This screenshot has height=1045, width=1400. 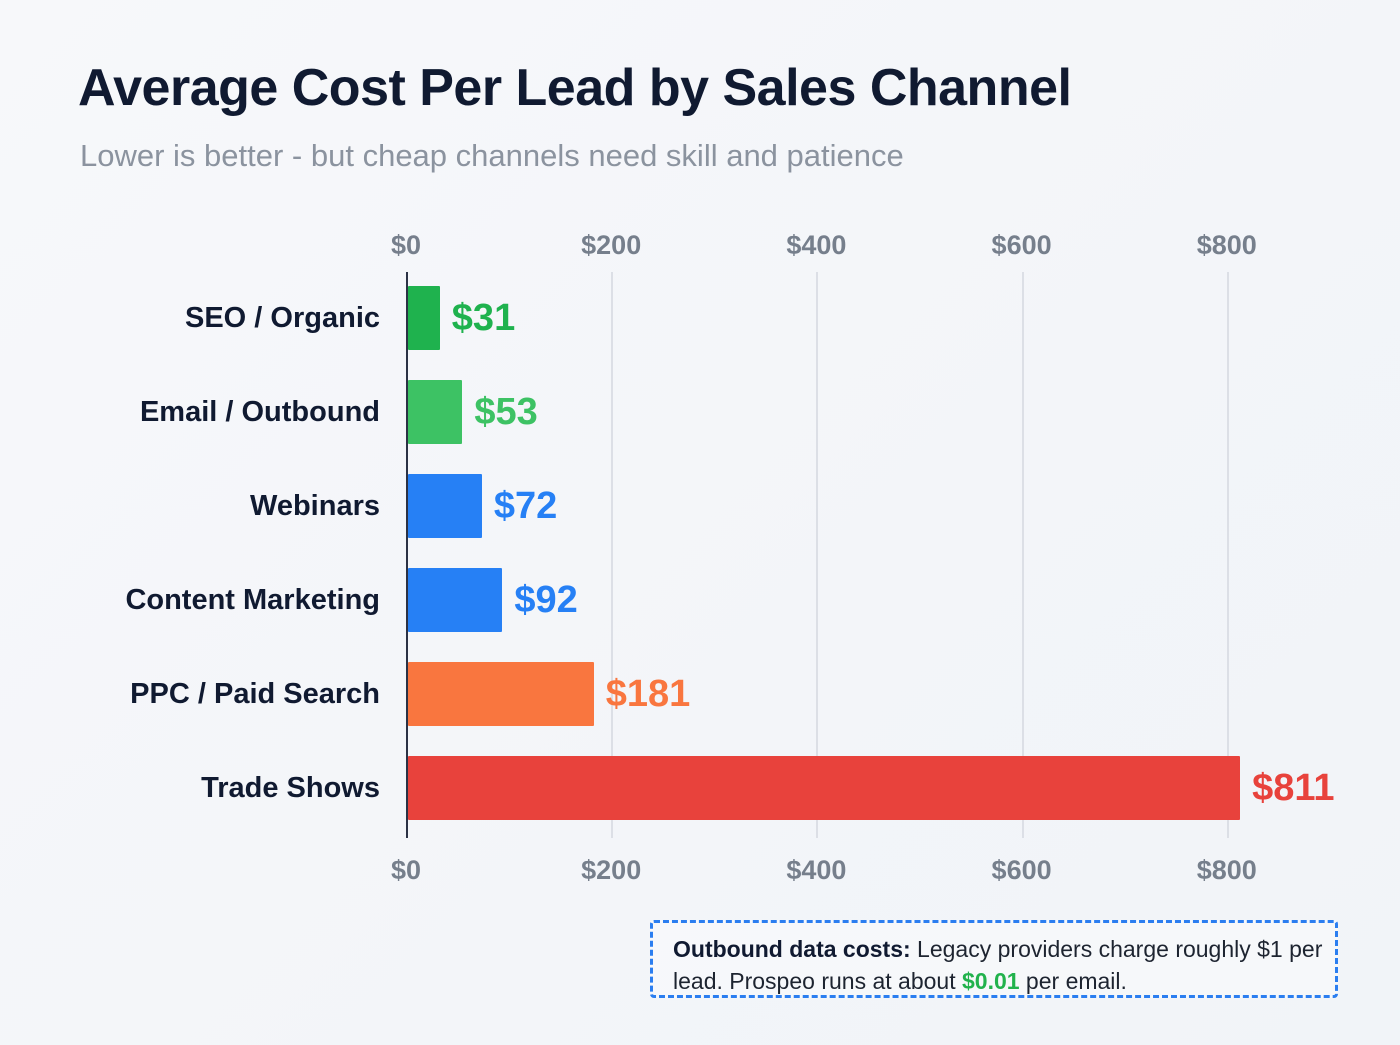 What do you see at coordinates (255, 694) in the screenshot?
I see `category-label: PPC / Paid Search` at bounding box center [255, 694].